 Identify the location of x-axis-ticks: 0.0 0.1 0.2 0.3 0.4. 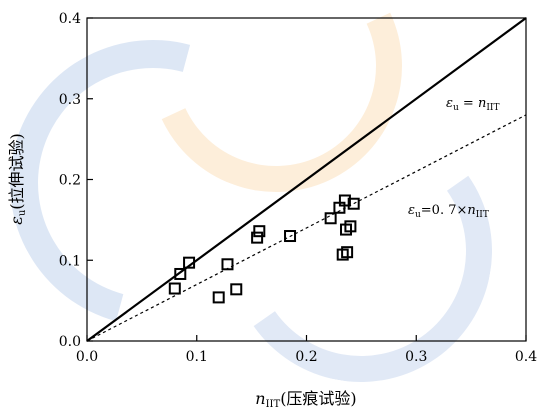
(306, 350).